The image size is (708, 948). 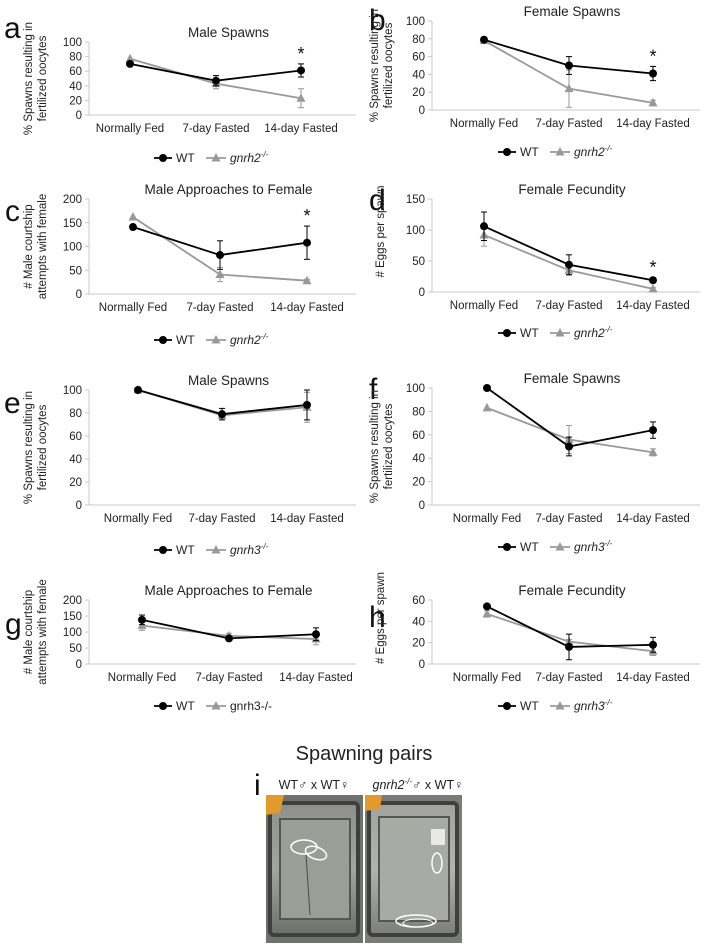 What do you see at coordinates (245, 340) in the screenshot?
I see `legend-mutant-gene: gnrh2` at bounding box center [245, 340].